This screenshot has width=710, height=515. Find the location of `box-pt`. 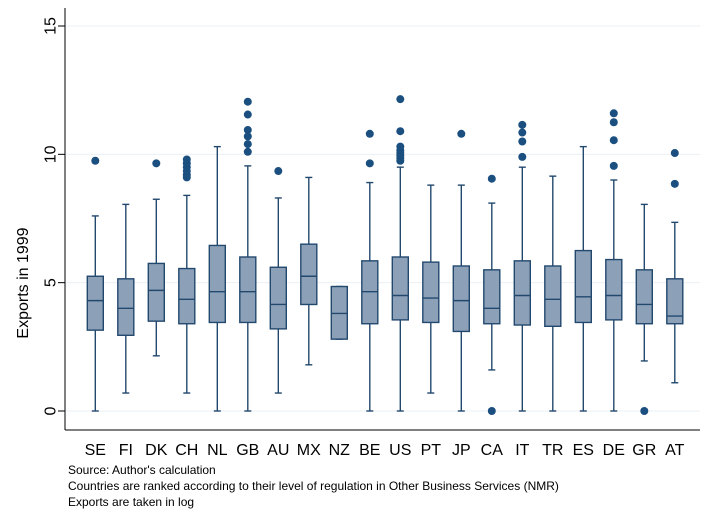

box-pt is located at coordinates (431, 289).